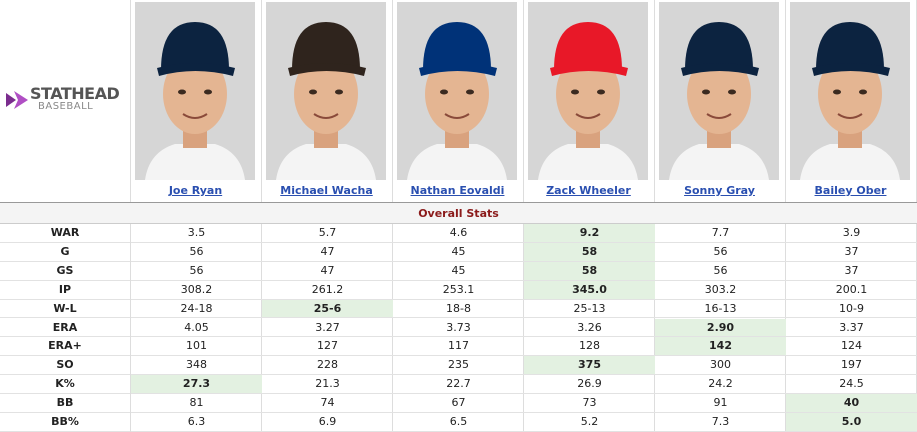 This screenshot has width=917, height=432. I want to click on stat-value: 40, so click(851, 403).